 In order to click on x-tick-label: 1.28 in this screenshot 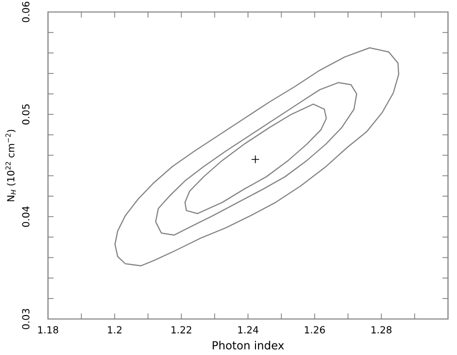, I will do `click(382, 330)`.